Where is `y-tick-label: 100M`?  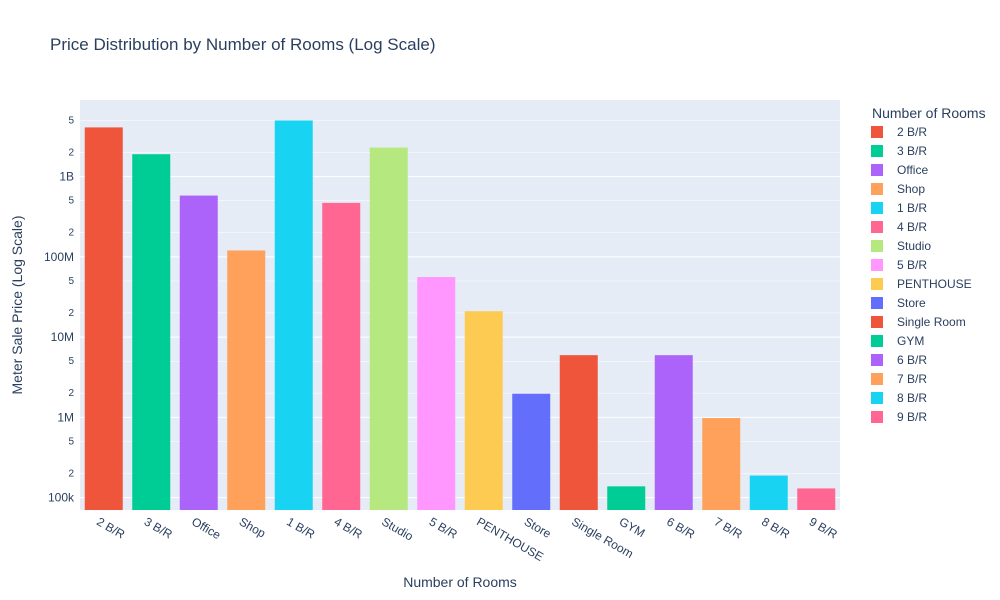
y-tick-label: 100M is located at coordinates (59, 257).